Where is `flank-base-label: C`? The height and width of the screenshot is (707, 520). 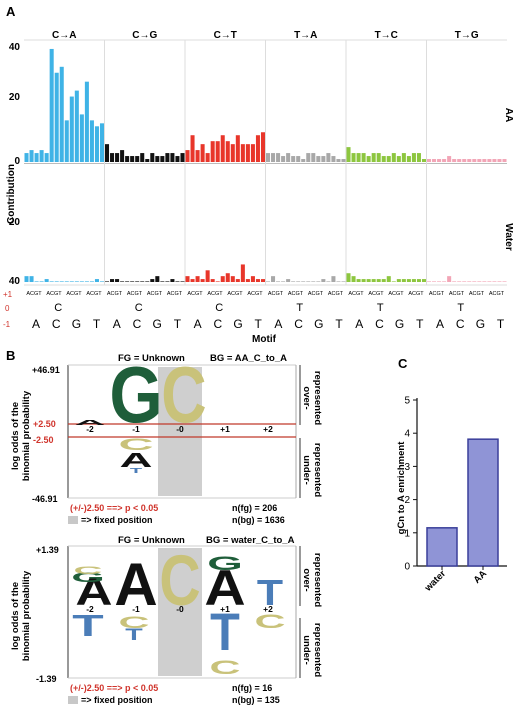
flank-base-label: C is located at coordinates (217, 324).